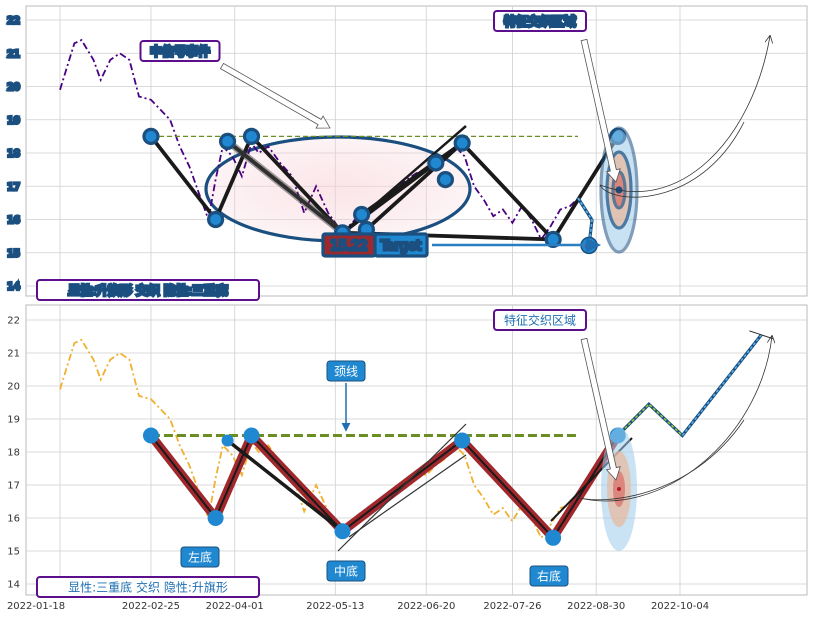  I want to click on neckline-label: 颈线, so click(346, 372).